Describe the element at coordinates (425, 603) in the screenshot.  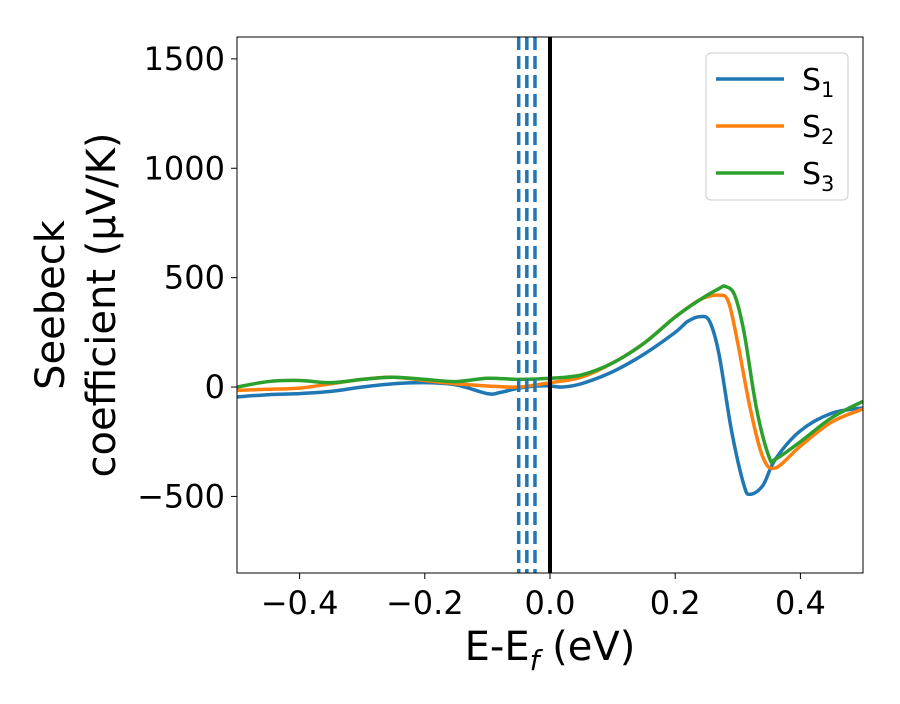
I see `x-tick-label: −0.2` at that location.